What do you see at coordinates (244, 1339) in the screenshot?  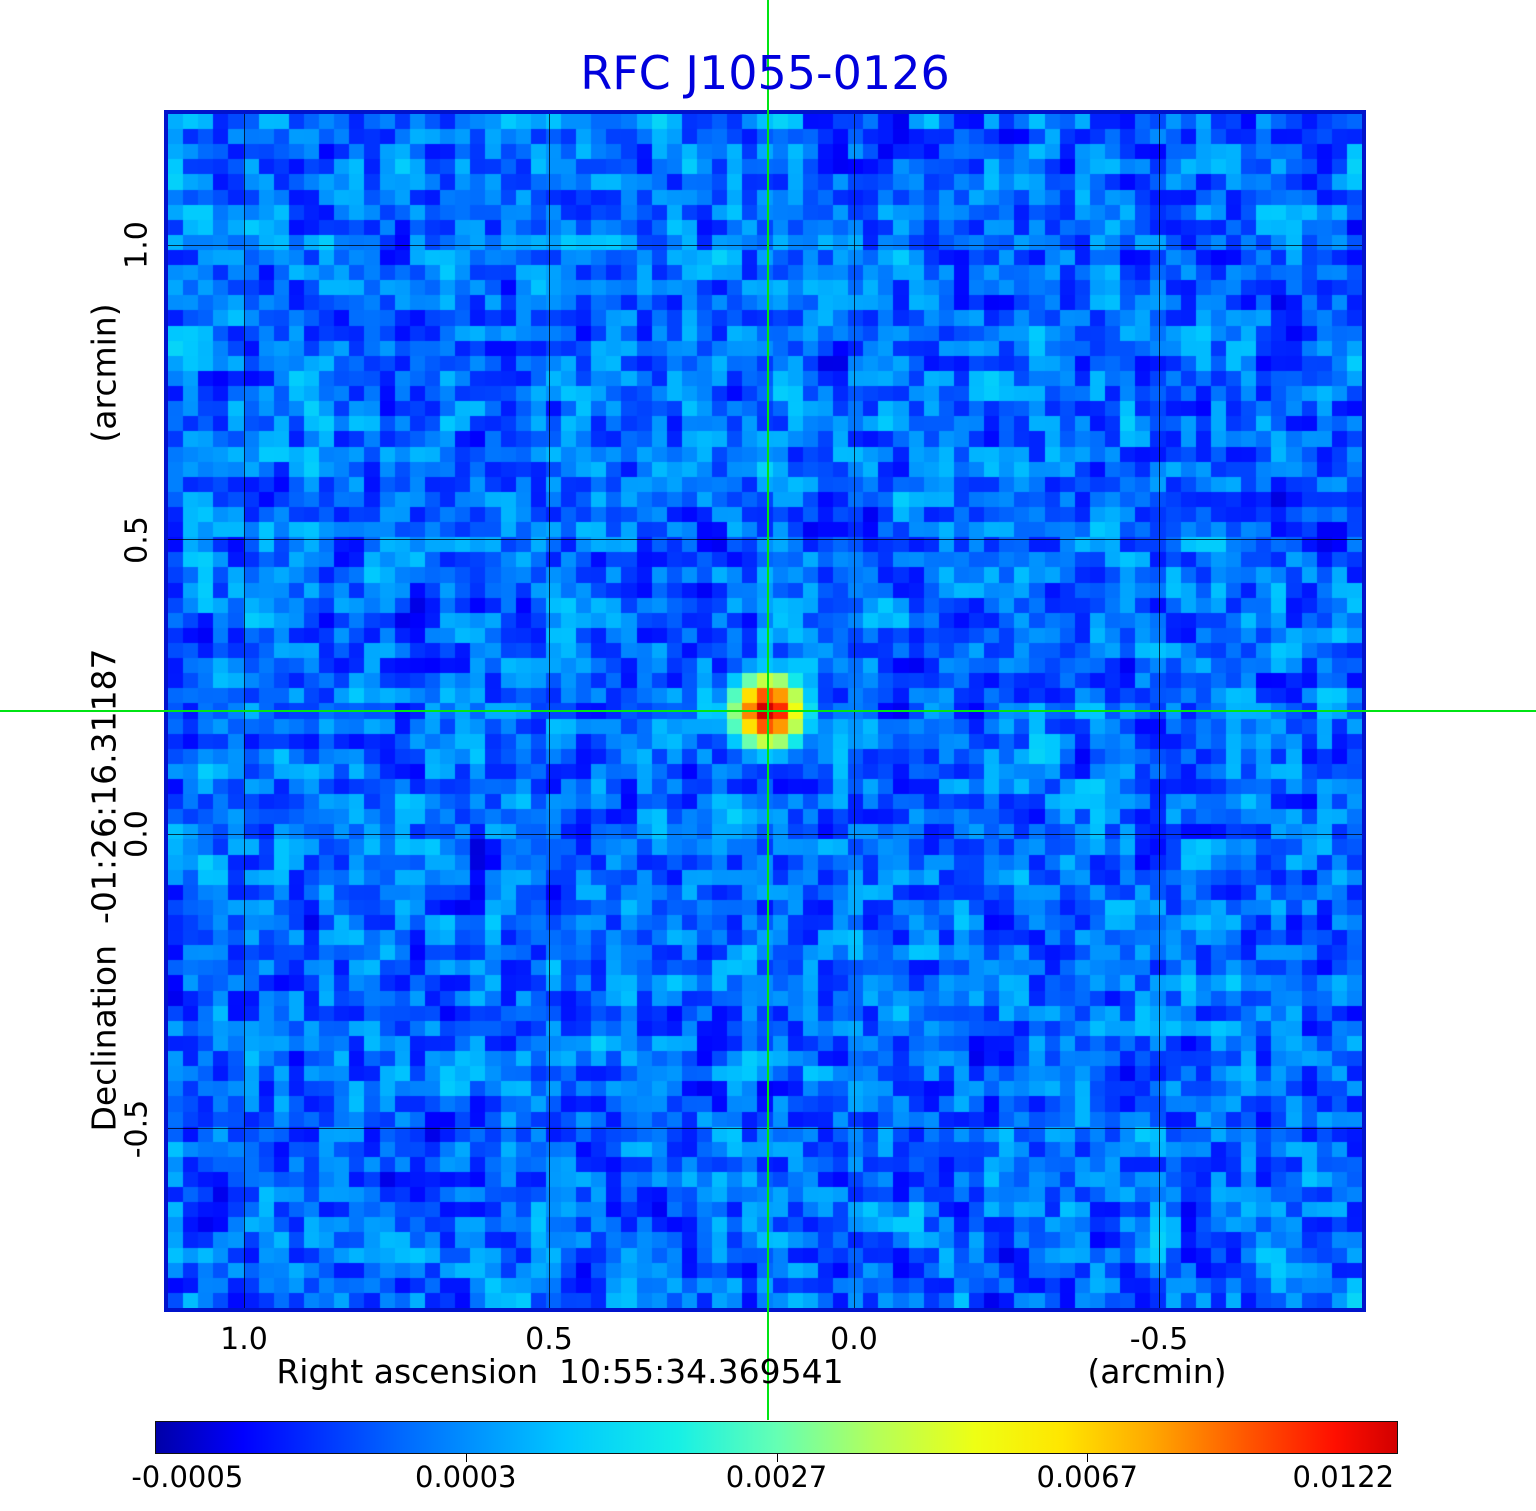 I see `x-tick-label: 1.0` at bounding box center [244, 1339].